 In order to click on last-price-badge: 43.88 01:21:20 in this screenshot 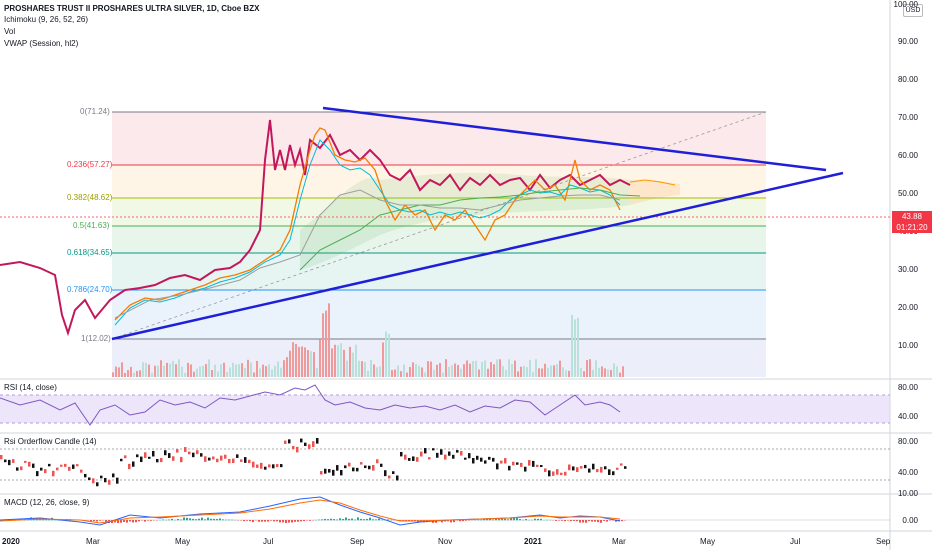, I will do `click(912, 222)`.